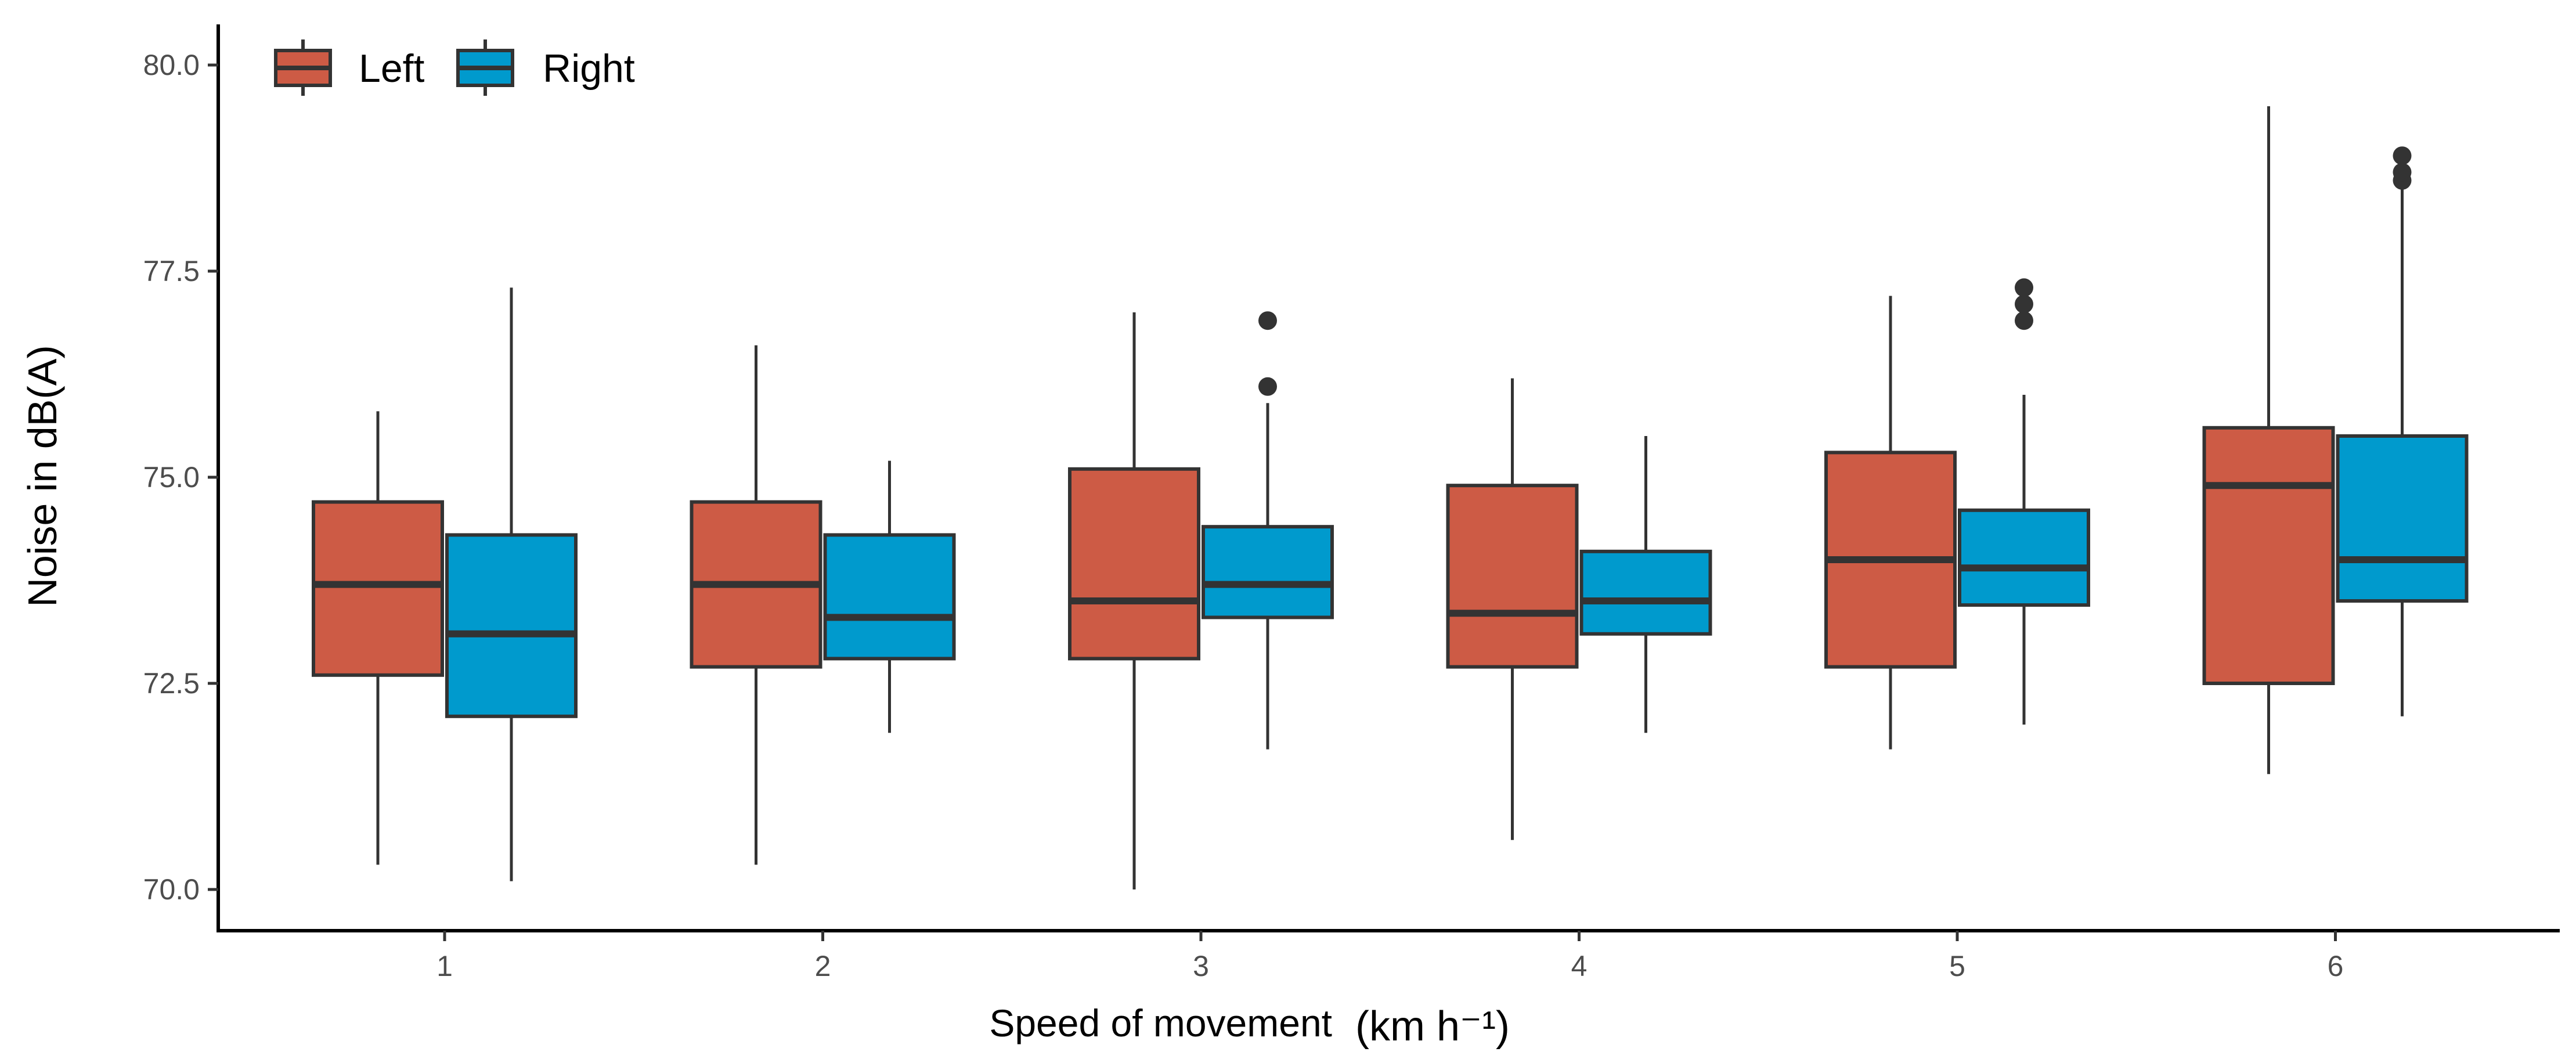 The height and width of the screenshot is (1059, 2576). I want to click on y-tick-label: 77.5, so click(172, 271).